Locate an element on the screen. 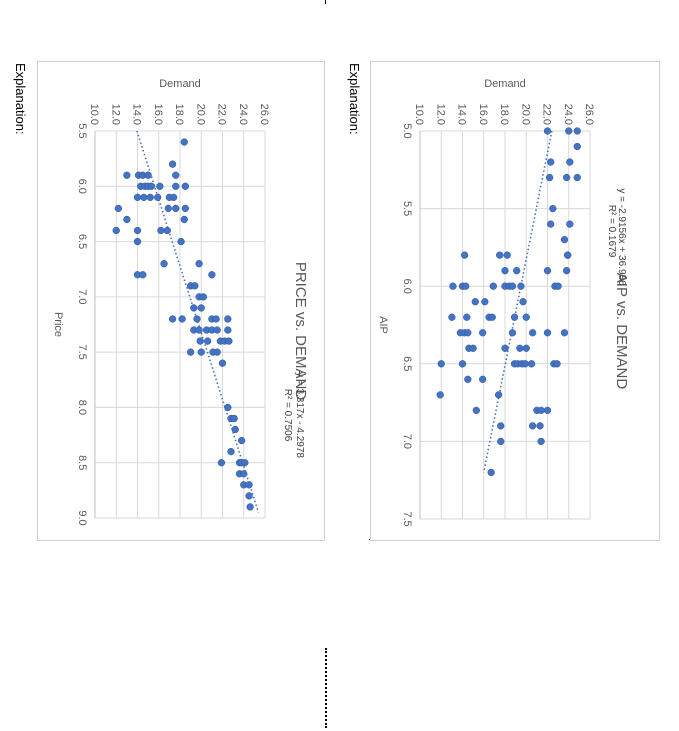 The height and width of the screenshot is (731, 679). y-tick-label: 20.0 is located at coordinates (200, 114).